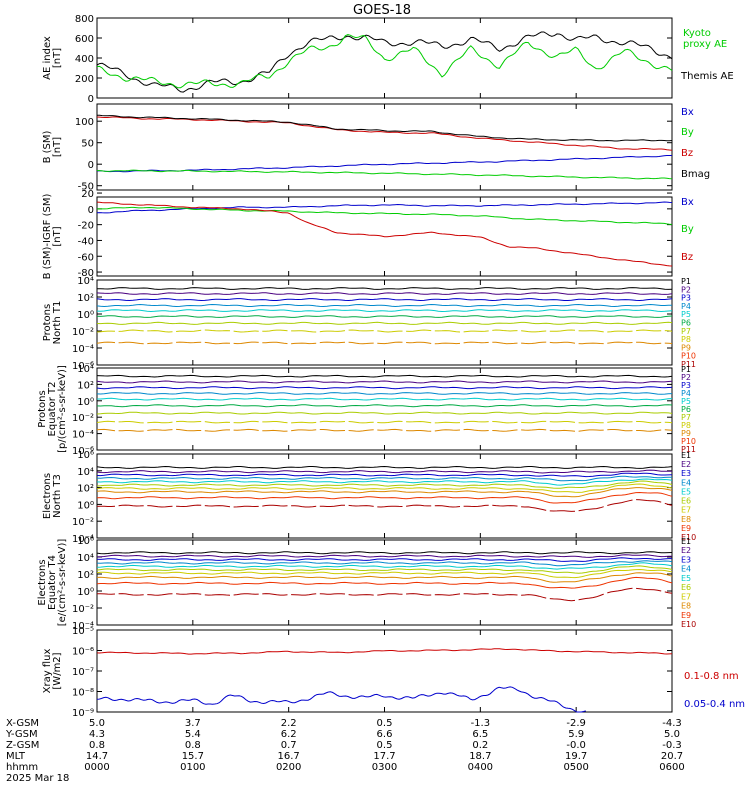  I want to click on legend-entry: Bx, so click(687, 202).